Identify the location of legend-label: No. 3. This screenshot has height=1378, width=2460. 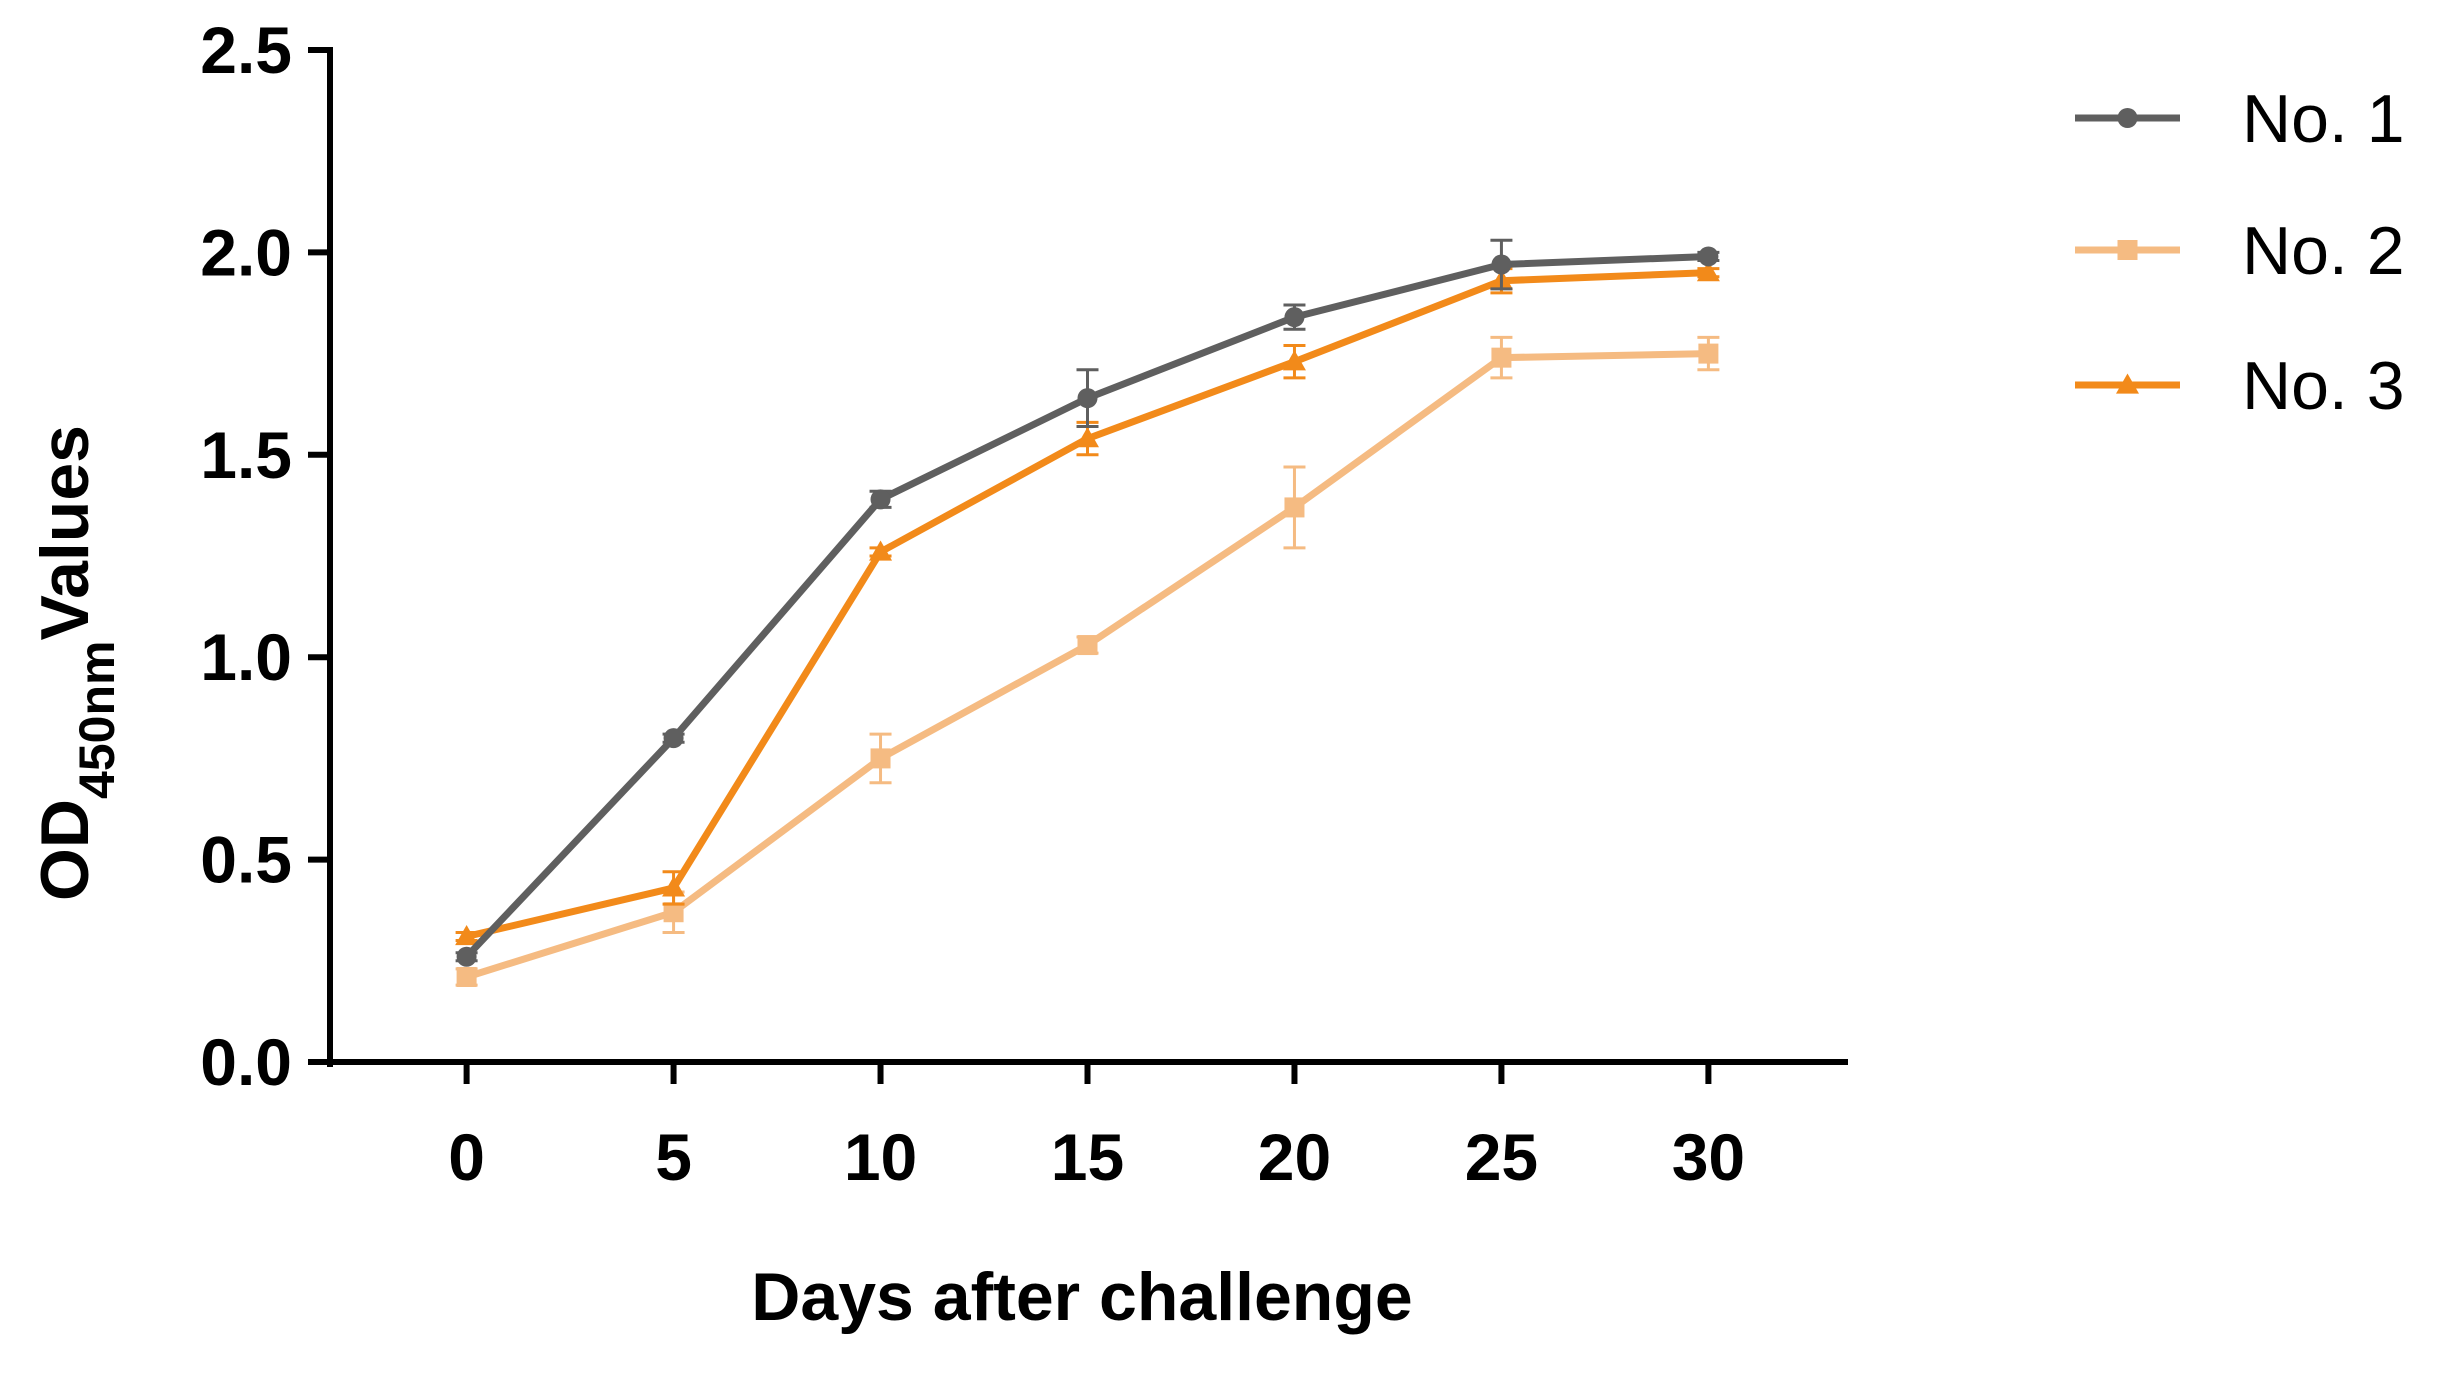
(2323, 386).